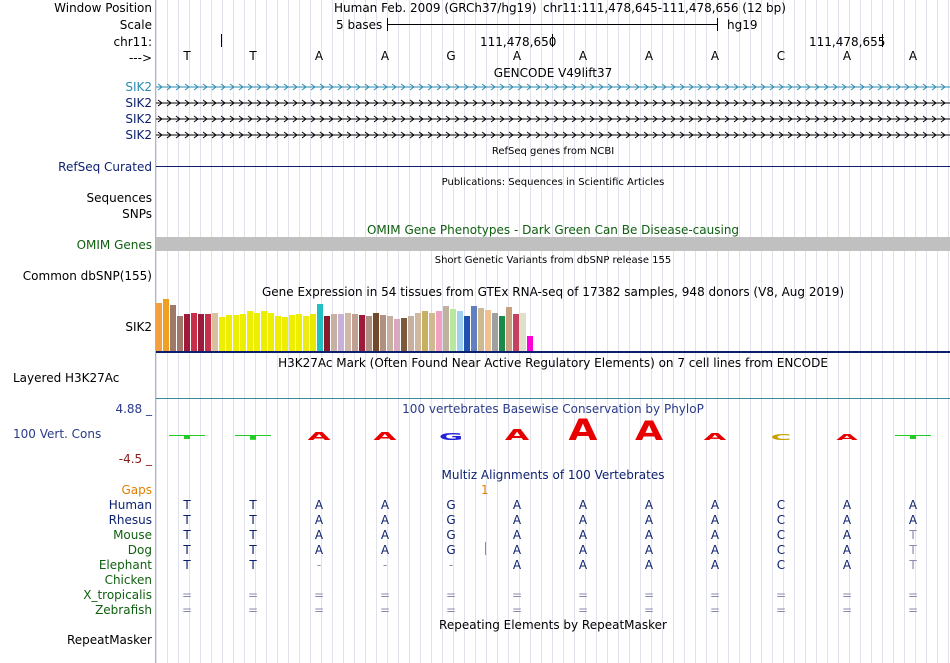 Image resolution: width=950 pixels, height=663 pixels. I want to click on species-label: Elephant, so click(125, 565).